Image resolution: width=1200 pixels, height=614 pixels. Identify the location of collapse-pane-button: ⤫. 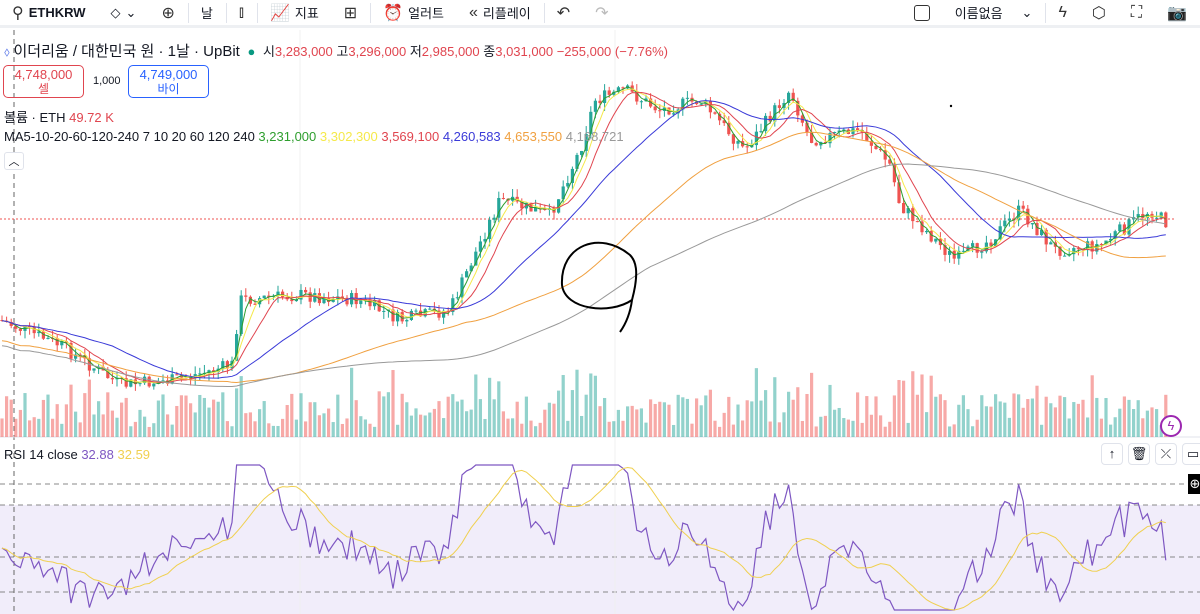
(1166, 454).